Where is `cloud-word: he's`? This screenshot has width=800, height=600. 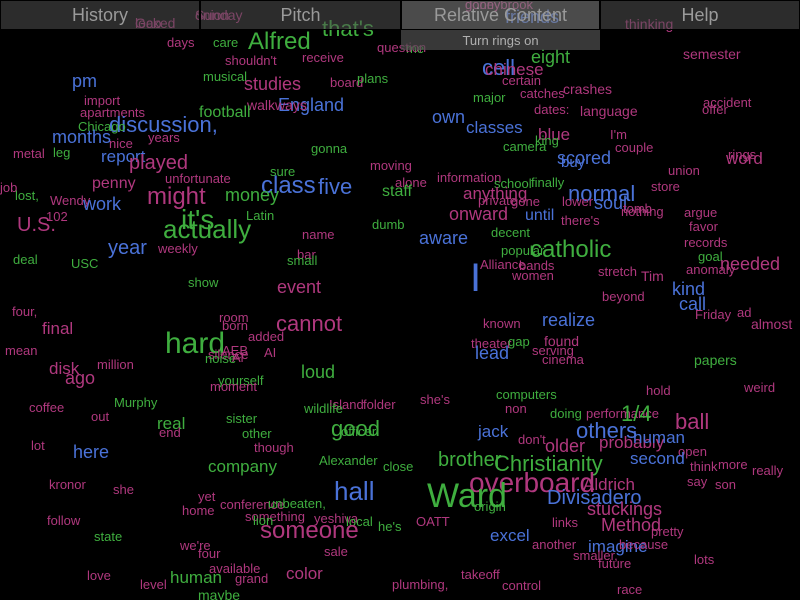
cloud-word: he's is located at coordinates (390, 526).